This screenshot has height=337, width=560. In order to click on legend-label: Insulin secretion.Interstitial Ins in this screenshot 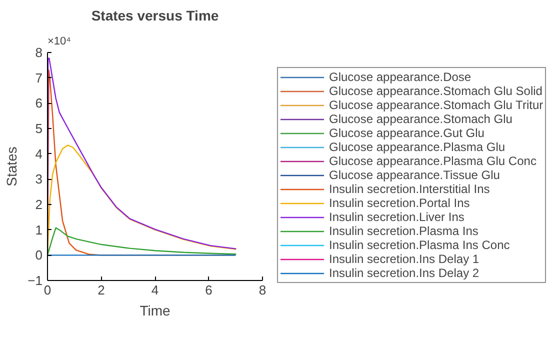, I will do `click(409, 189)`.